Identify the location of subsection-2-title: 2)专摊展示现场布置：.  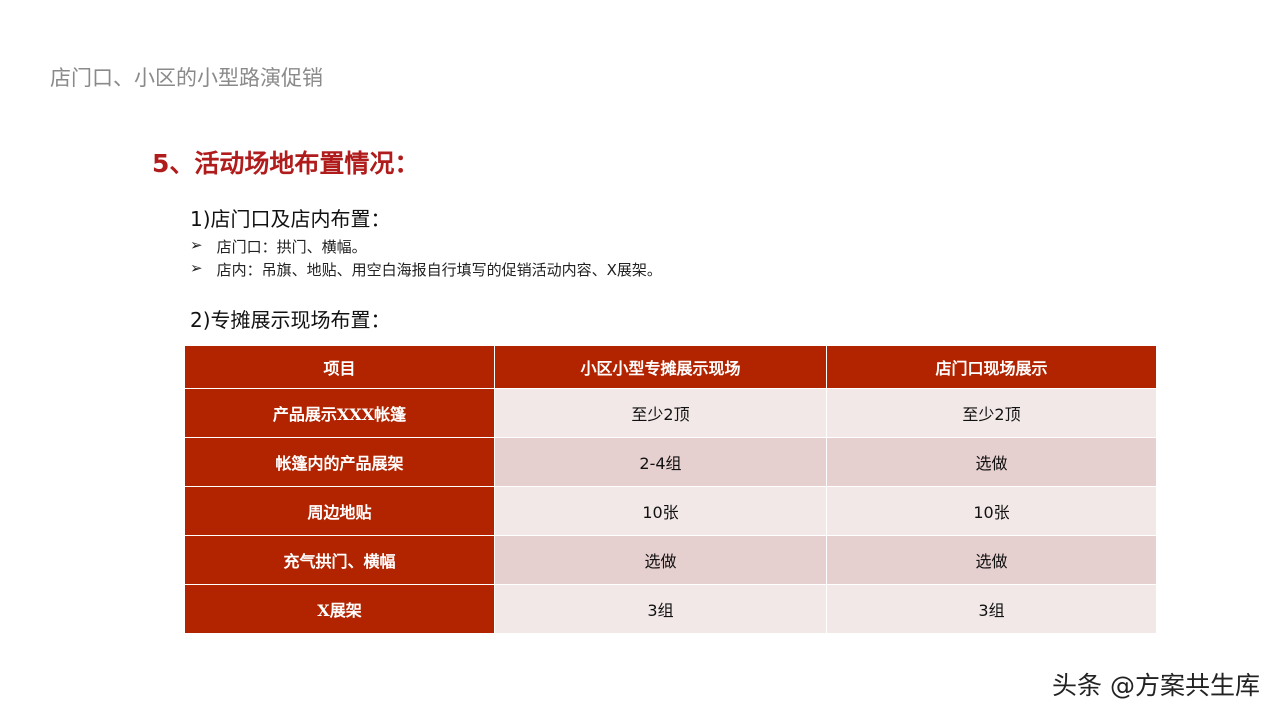
(290, 320).